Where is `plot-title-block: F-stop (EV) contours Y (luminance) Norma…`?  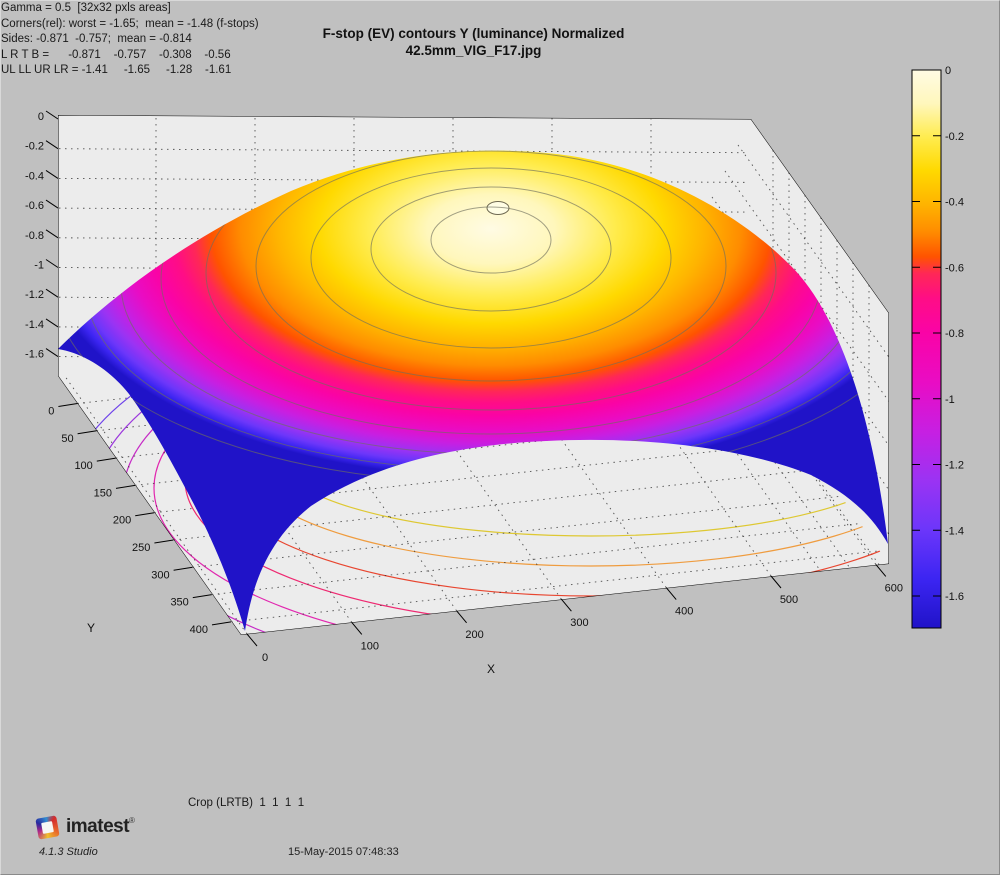 plot-title-block: F-stop (EV) contours Y (luminance) Norma… is located at coordinates (473, 42).